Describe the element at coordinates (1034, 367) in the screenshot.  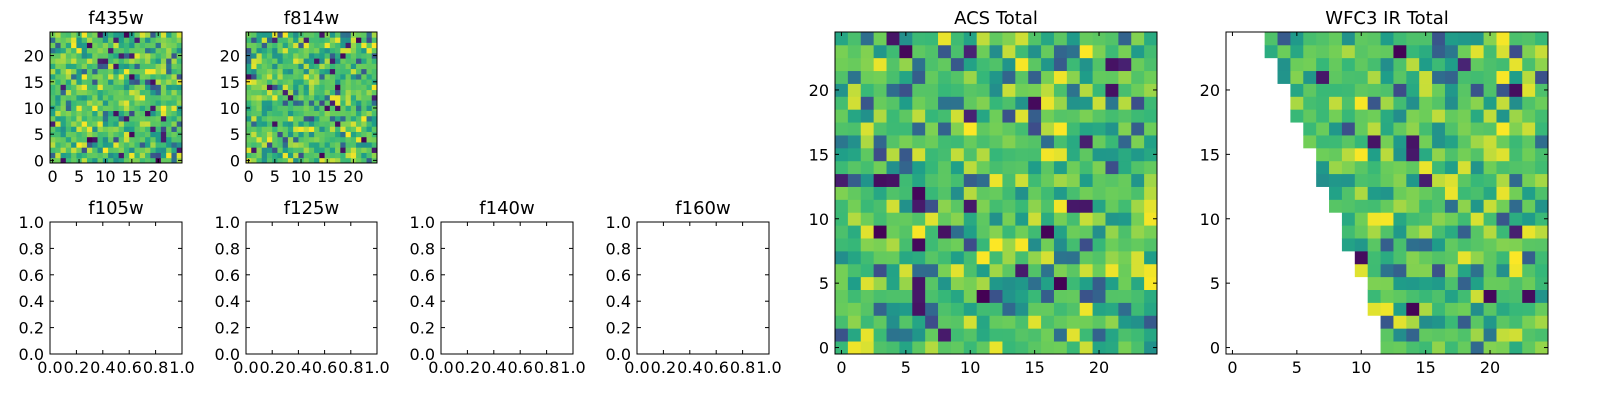
I see `x-tick-label: 15` at that location.